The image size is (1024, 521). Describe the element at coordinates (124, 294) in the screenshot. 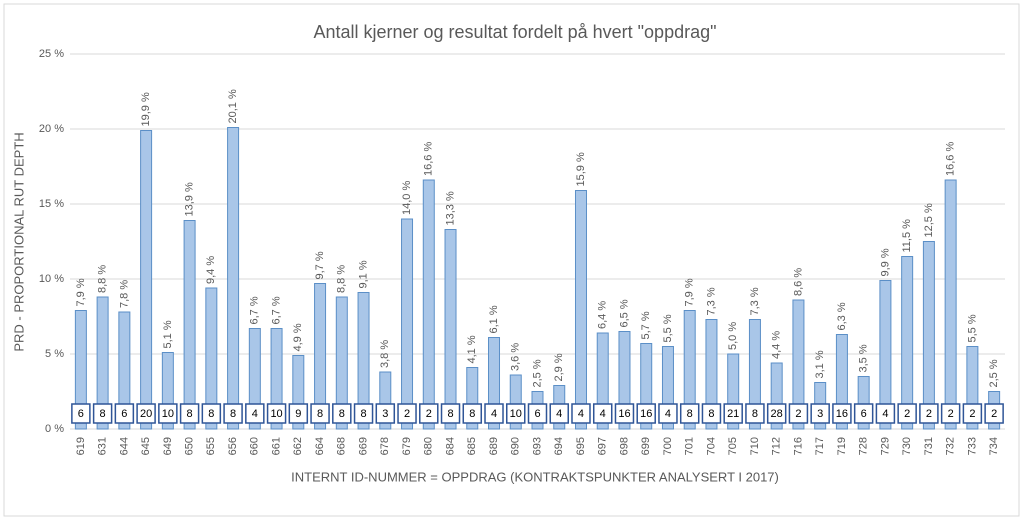

I see `value-label: 7,8 %` at that location.